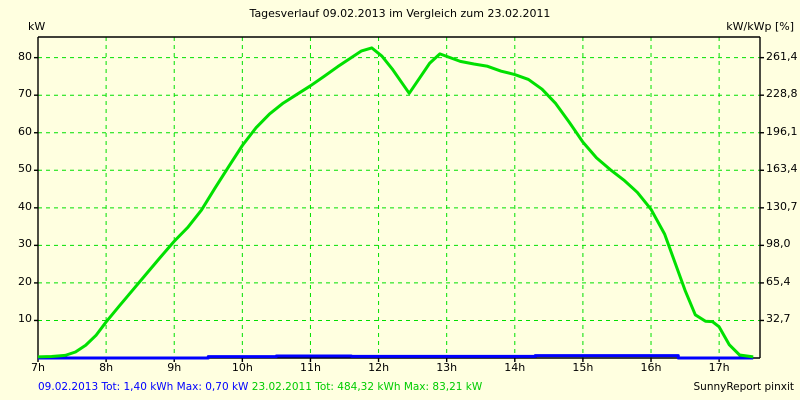 The height and width of the screenshot is (400, 800). What do you see at coordinates (782, 206) in the screenshot?
I see `y2-tick-label: 130,7` at bounding box center [782, 206].